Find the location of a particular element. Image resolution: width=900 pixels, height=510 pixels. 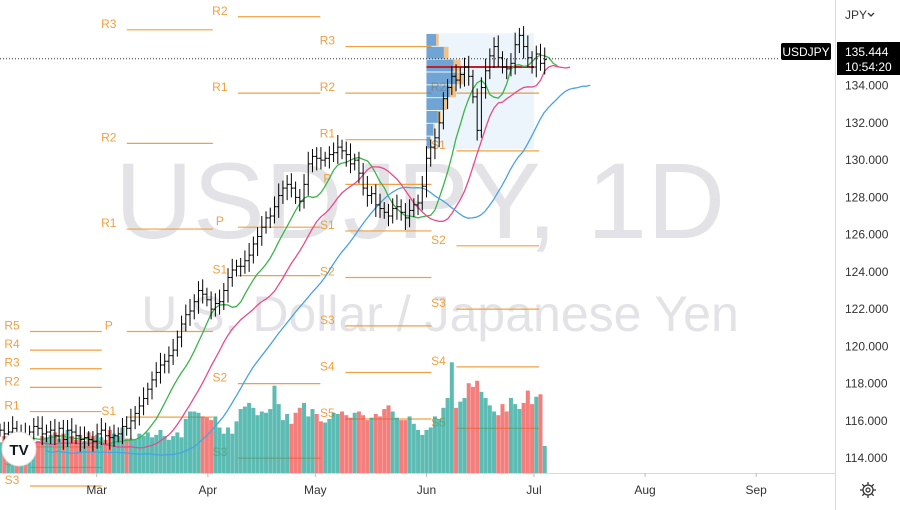

volume-histogram is located at coordinates (273, 417).